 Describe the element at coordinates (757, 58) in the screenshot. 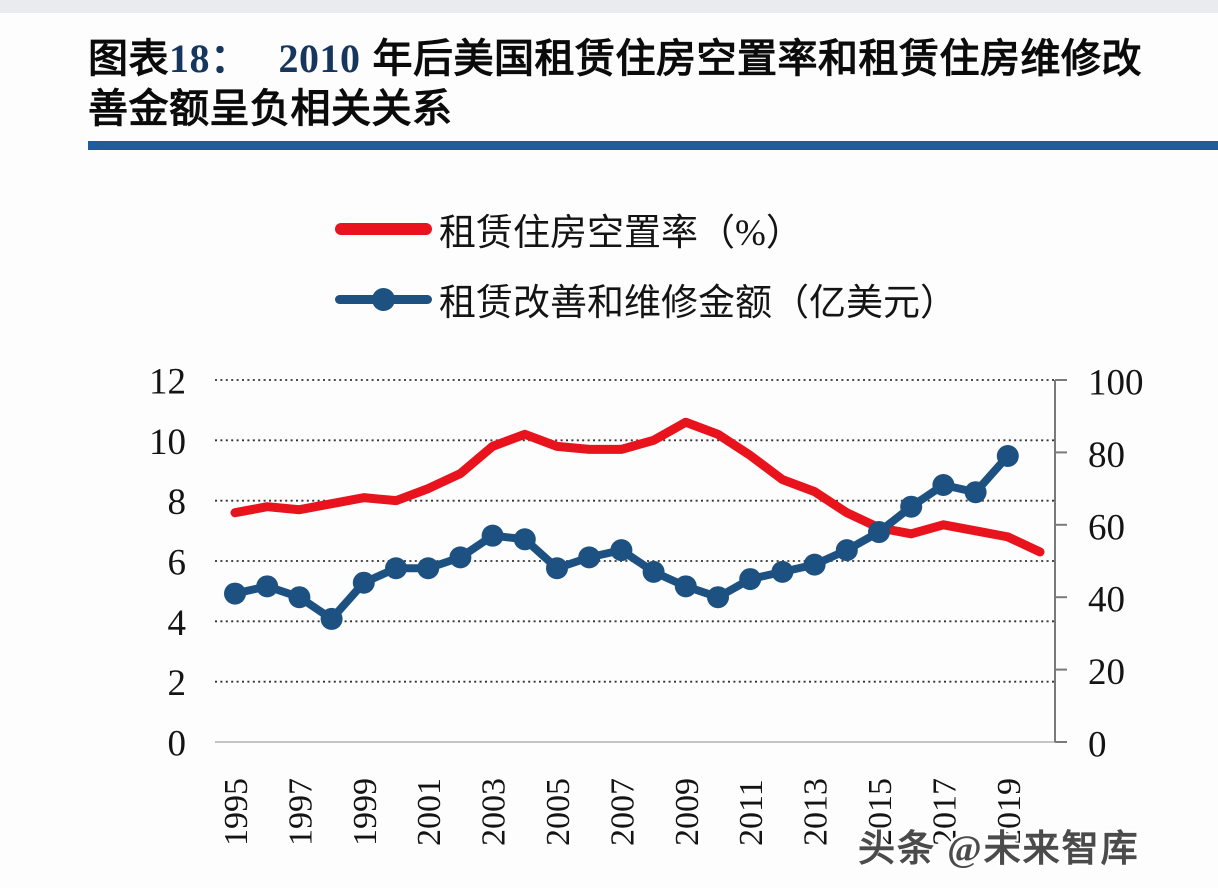

I see `title-text-line1: 年后美国租赁住房空置率和租赁住房维修改` at that location.